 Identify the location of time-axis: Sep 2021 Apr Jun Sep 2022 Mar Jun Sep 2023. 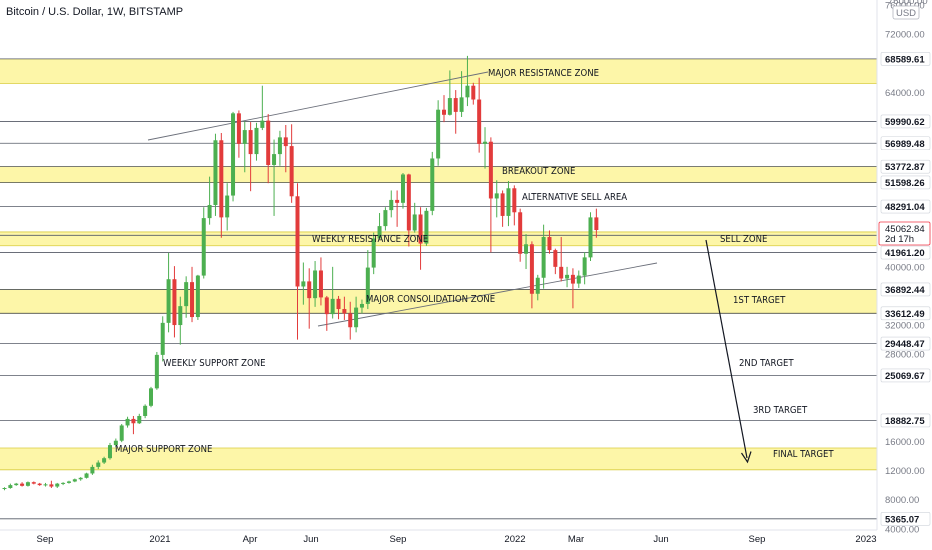
(438, 537).